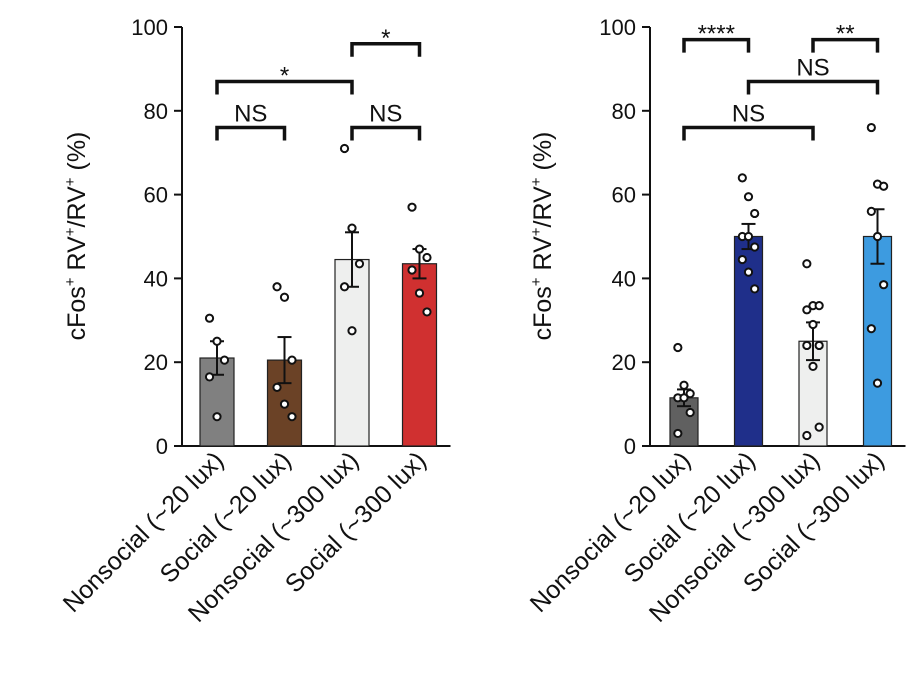 This screenshot has height=688, width=918. I want to click on significance-label: ****, so click(716, 34).